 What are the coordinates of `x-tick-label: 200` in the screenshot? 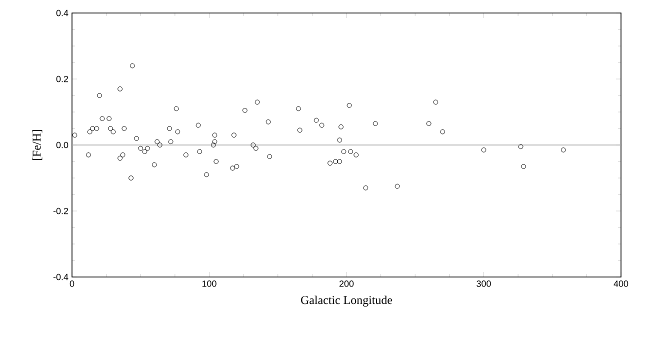 It's located at (346, 283).